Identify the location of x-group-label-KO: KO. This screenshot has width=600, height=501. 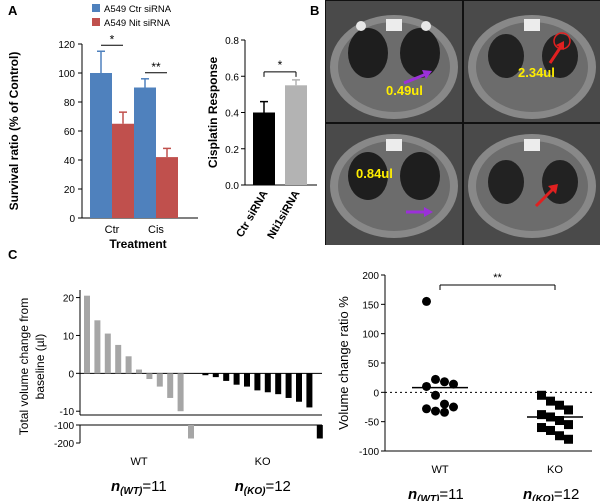
(263, 462).